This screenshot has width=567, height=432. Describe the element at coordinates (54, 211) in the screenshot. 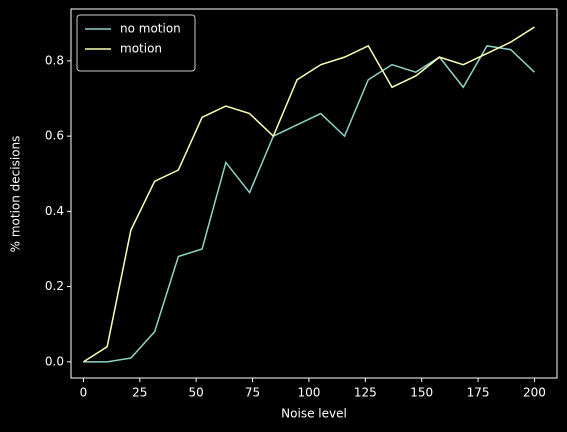

I see `y-tick-label: 0.4` at that location.